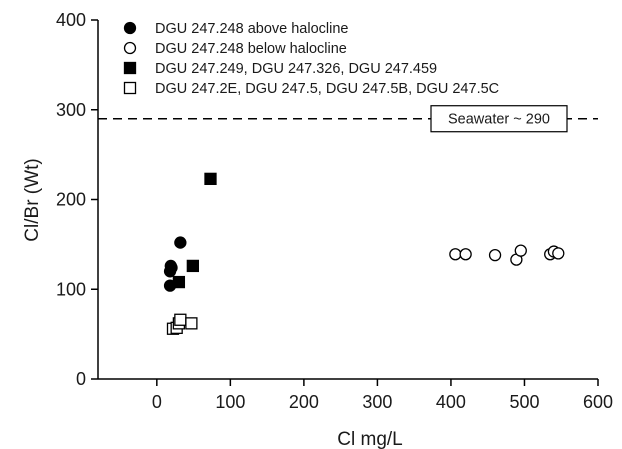 This screenshot has width=622, height=449. I want to click on legend-filled-circle-marker, so click(130, 28).